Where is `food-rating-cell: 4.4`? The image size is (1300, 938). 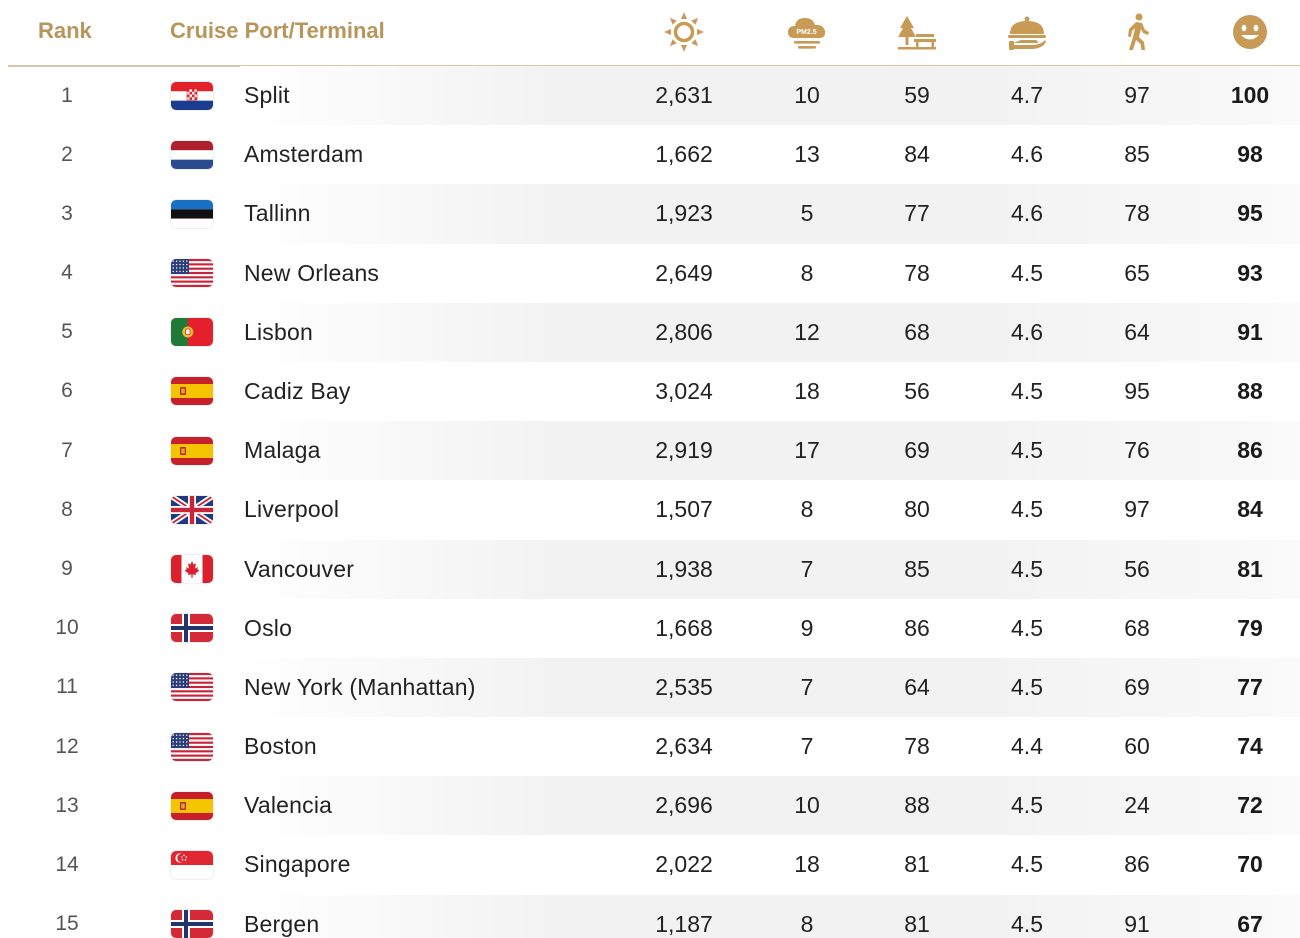 food-rating-cell: 4.4 is located at coordinates (1027, 746).